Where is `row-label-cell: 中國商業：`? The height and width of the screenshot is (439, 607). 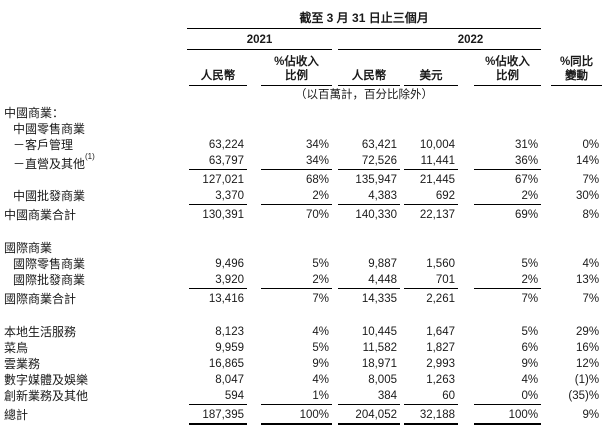
row-label-cell: 中國商業： is located at coordinates (95, 114).